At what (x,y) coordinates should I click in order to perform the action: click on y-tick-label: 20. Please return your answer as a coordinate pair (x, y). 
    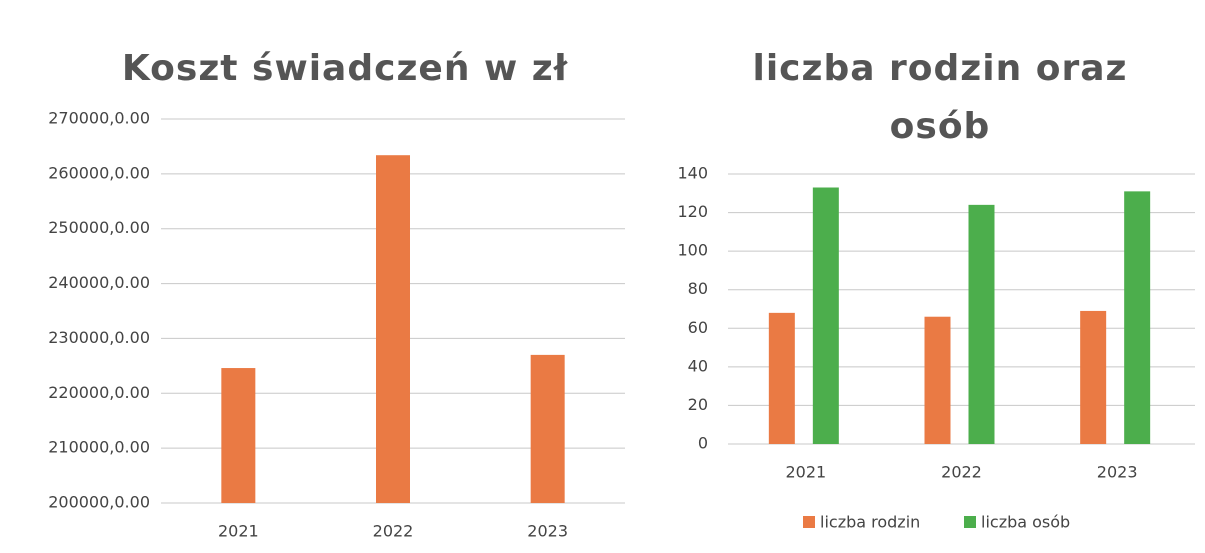
    Looking at the image, I should click on (698, 404).